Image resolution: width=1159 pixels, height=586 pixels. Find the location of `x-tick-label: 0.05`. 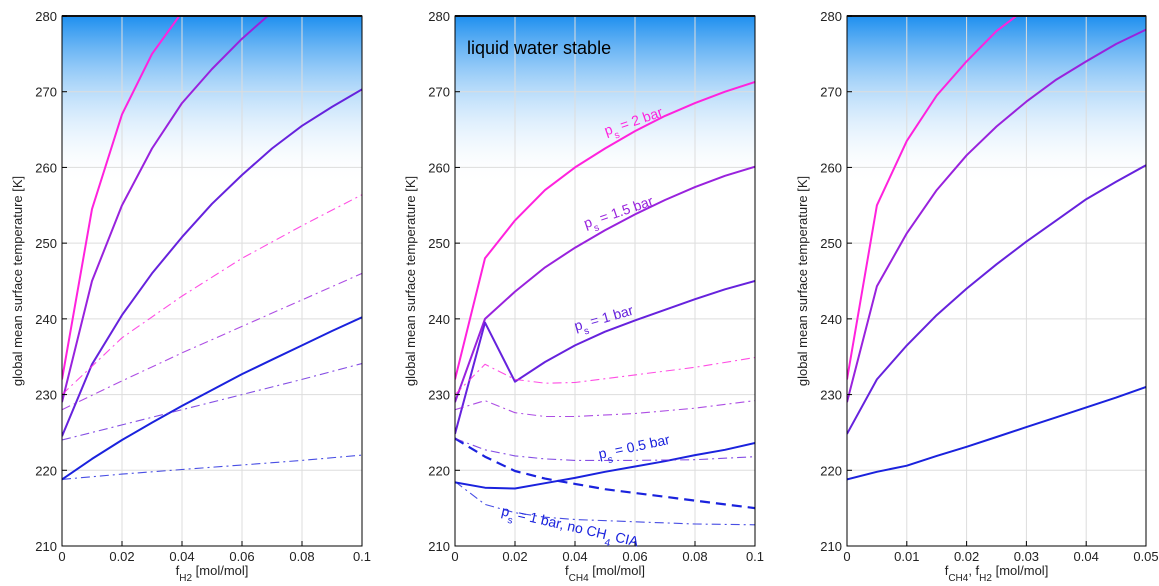

x-tick-label: 0.05 is located at coordinates (1145, 556).